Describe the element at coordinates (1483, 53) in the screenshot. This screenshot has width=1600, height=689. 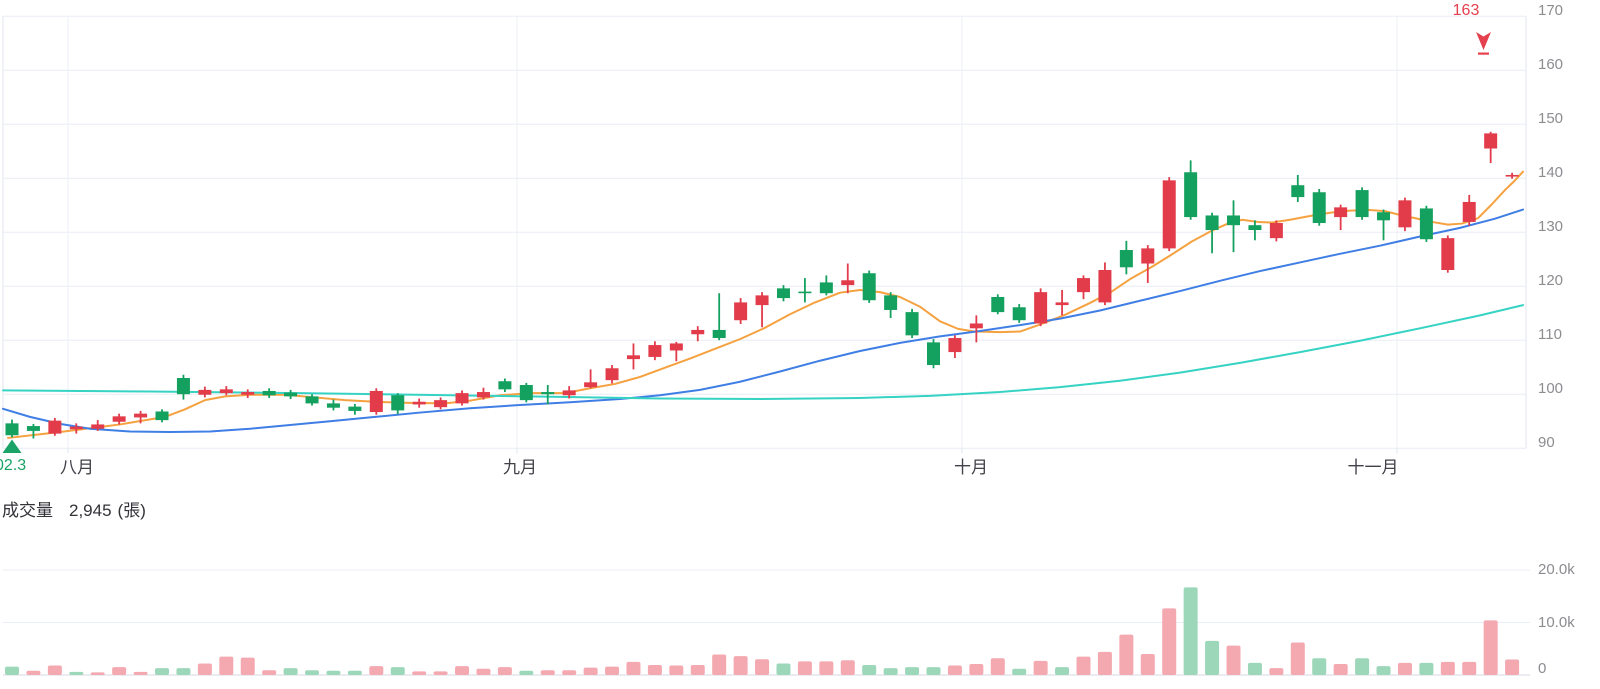
I see `sell-signal-dash-icon` at that location.